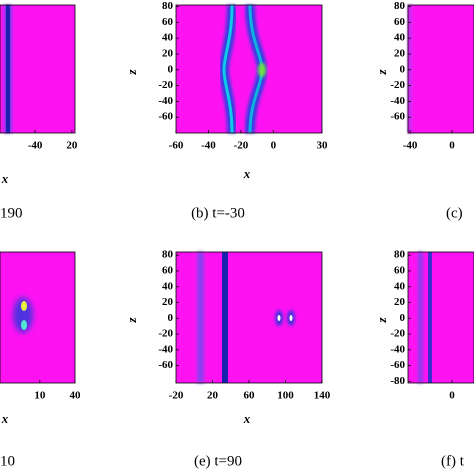 The height and width of the screenshot is (474, 474). What do you see at coordinates (40, 396) in the screenshot?
I see `x-tick-label: 10` at bounding box center [40, 396].